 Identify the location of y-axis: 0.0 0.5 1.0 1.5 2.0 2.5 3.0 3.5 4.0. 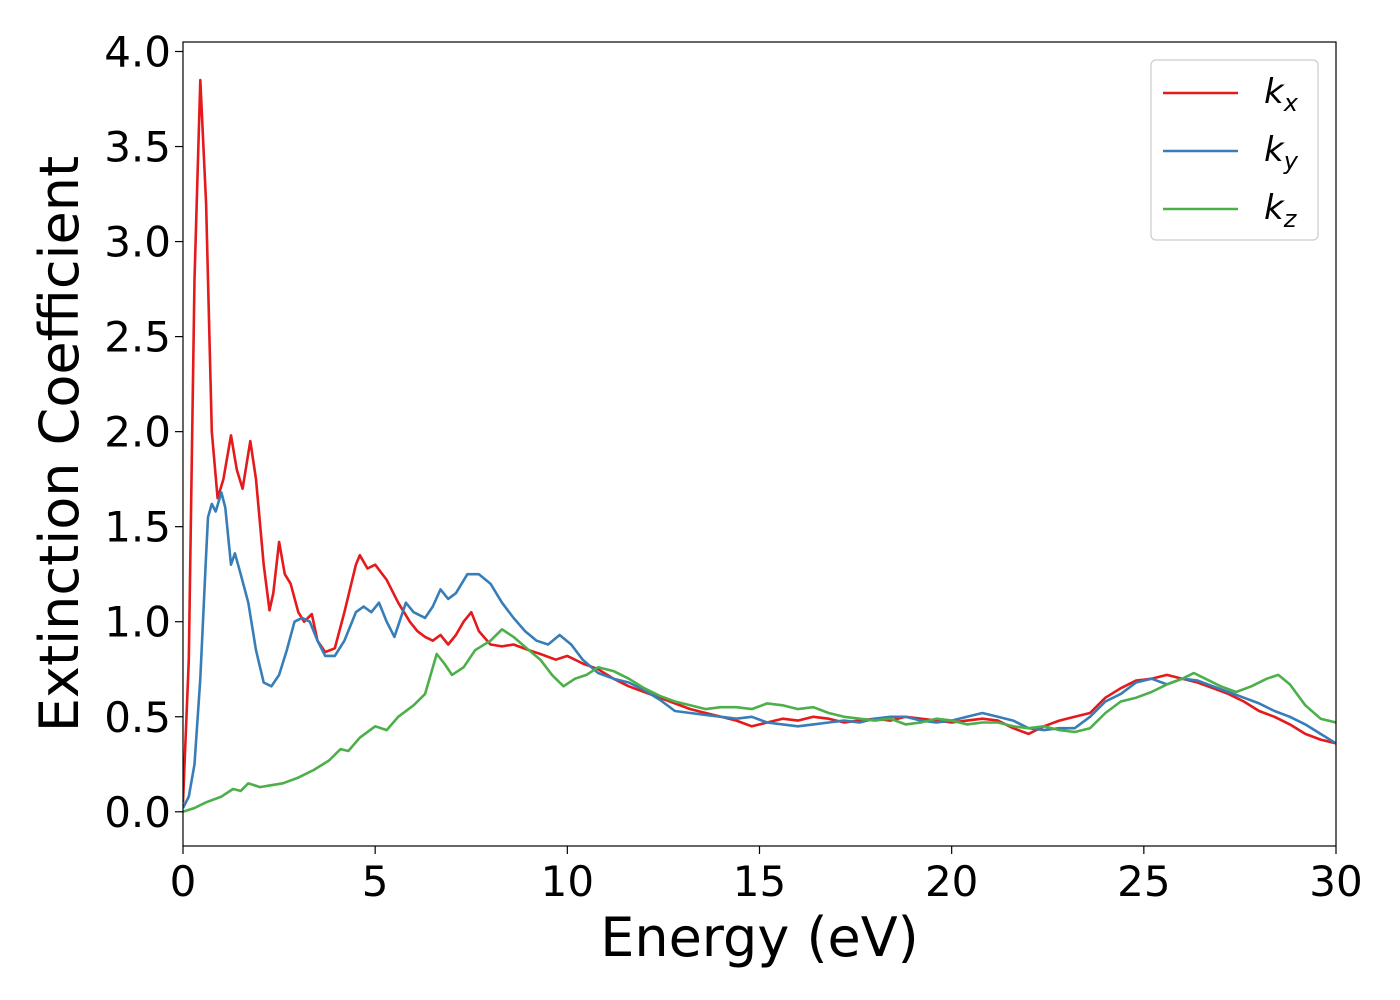
(143, 432).